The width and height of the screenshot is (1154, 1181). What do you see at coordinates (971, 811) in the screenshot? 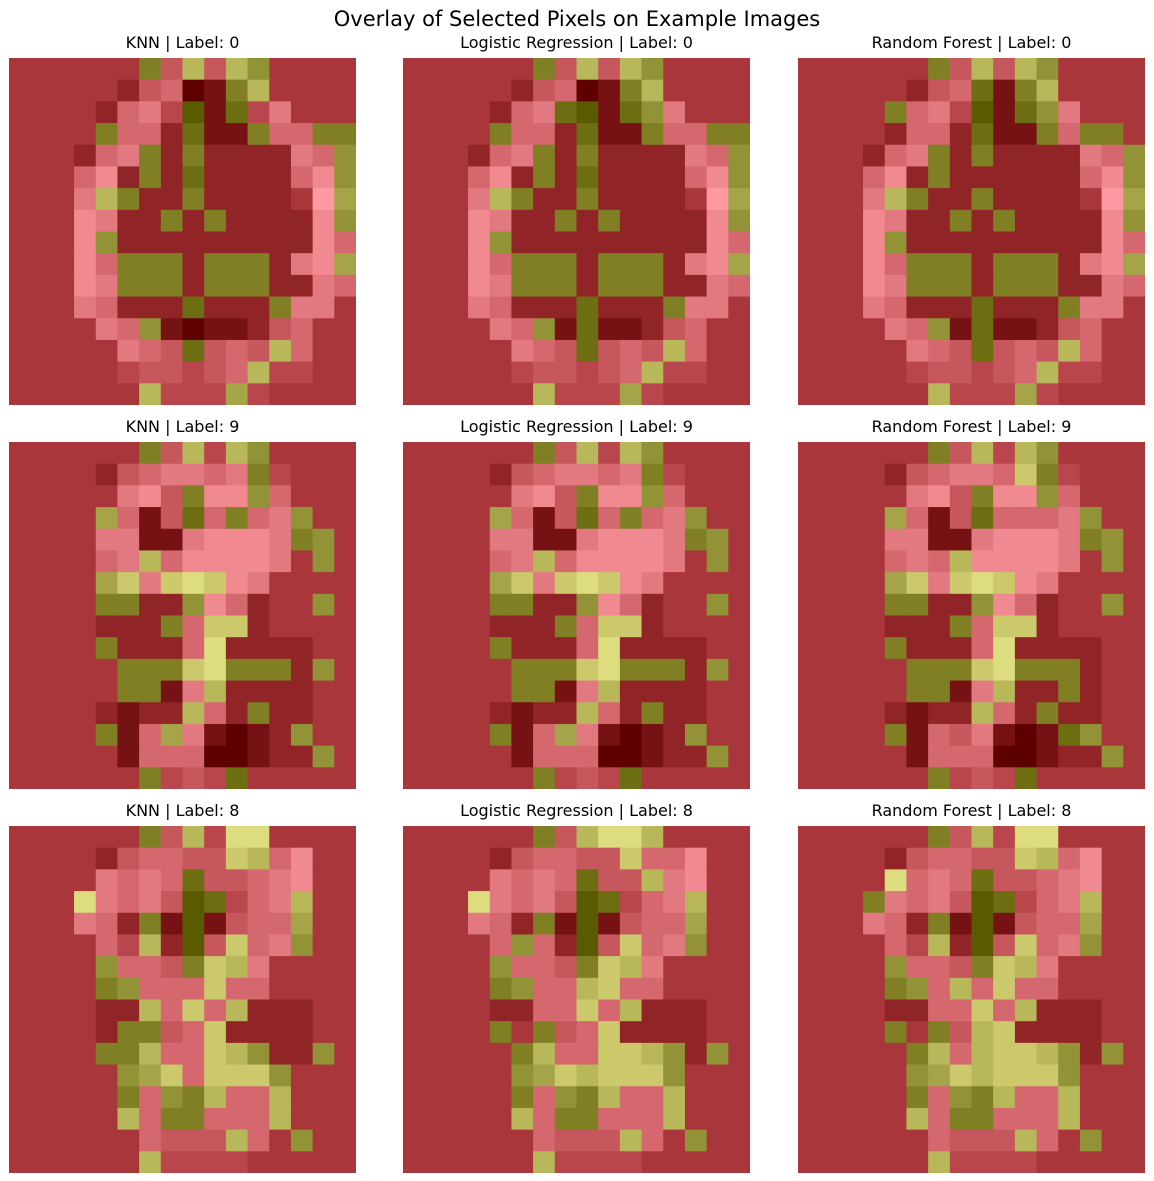
I see `panel-title: Random Forest | Label: 8` at bounding box center [971, 811].